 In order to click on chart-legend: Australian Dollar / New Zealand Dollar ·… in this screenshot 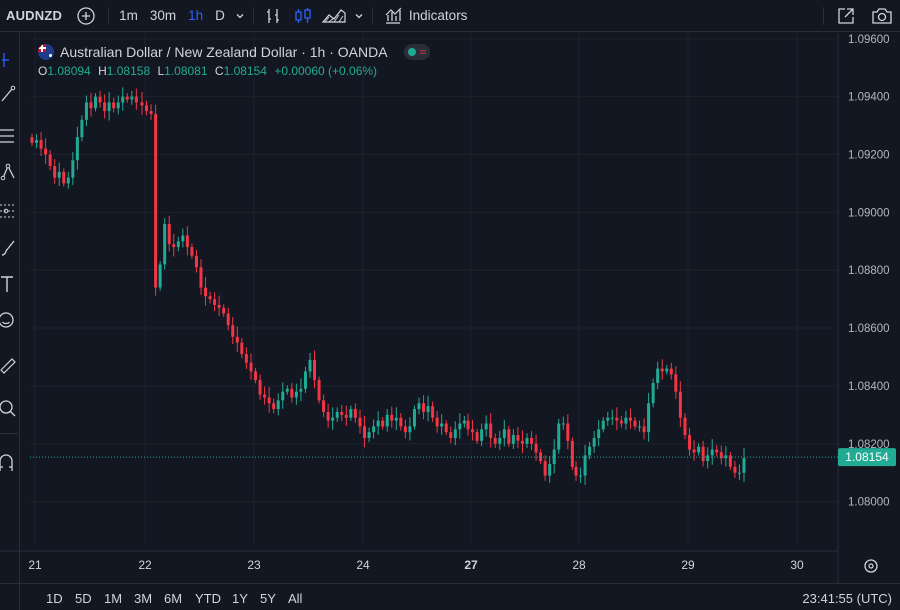, I will do `click(234, 61)`.